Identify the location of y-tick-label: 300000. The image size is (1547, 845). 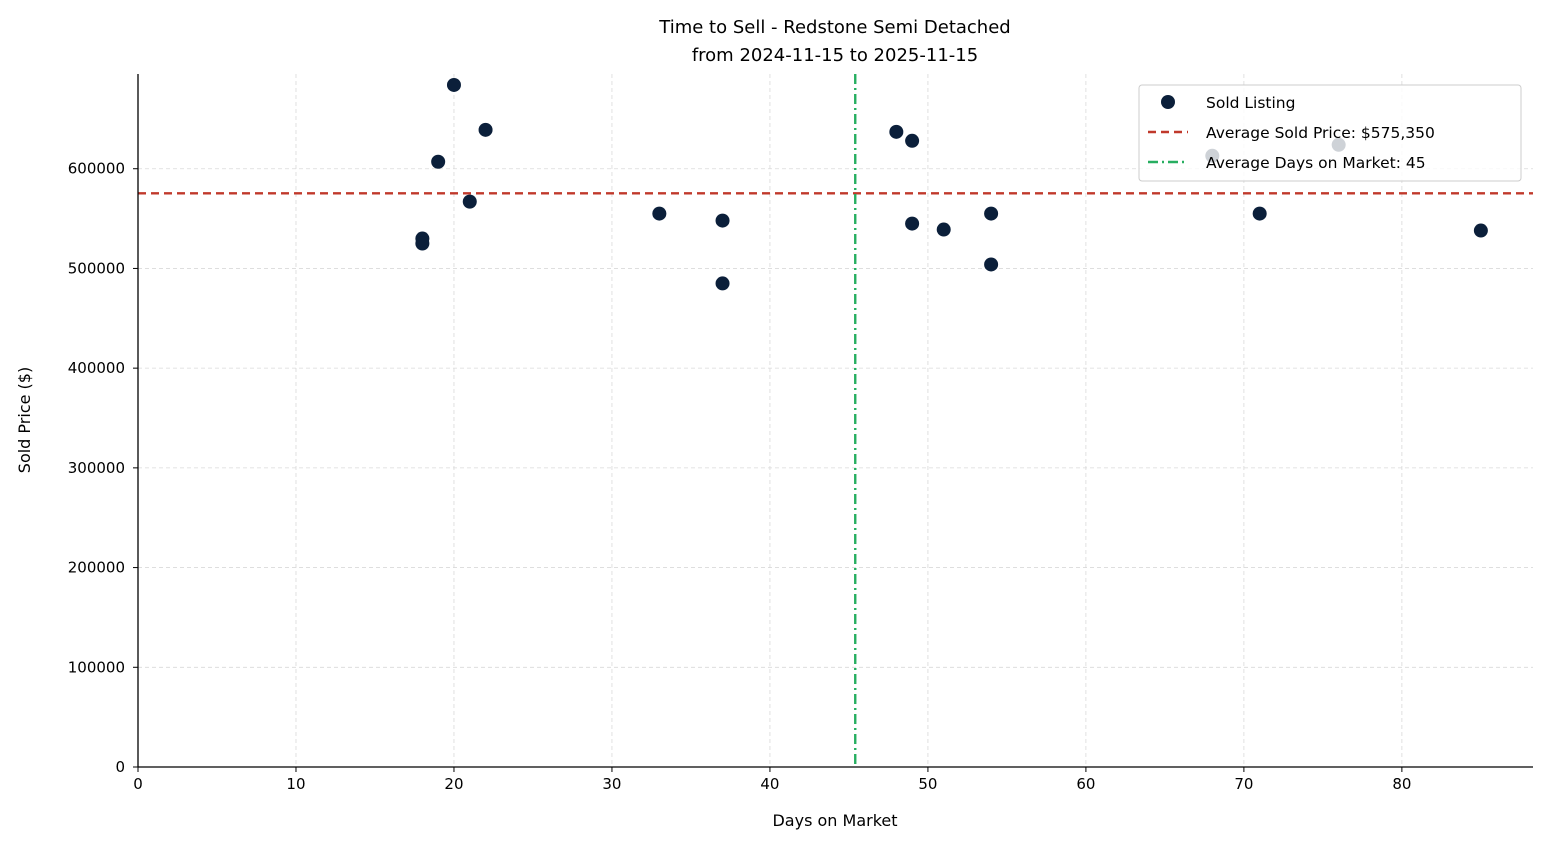
(96, 468).